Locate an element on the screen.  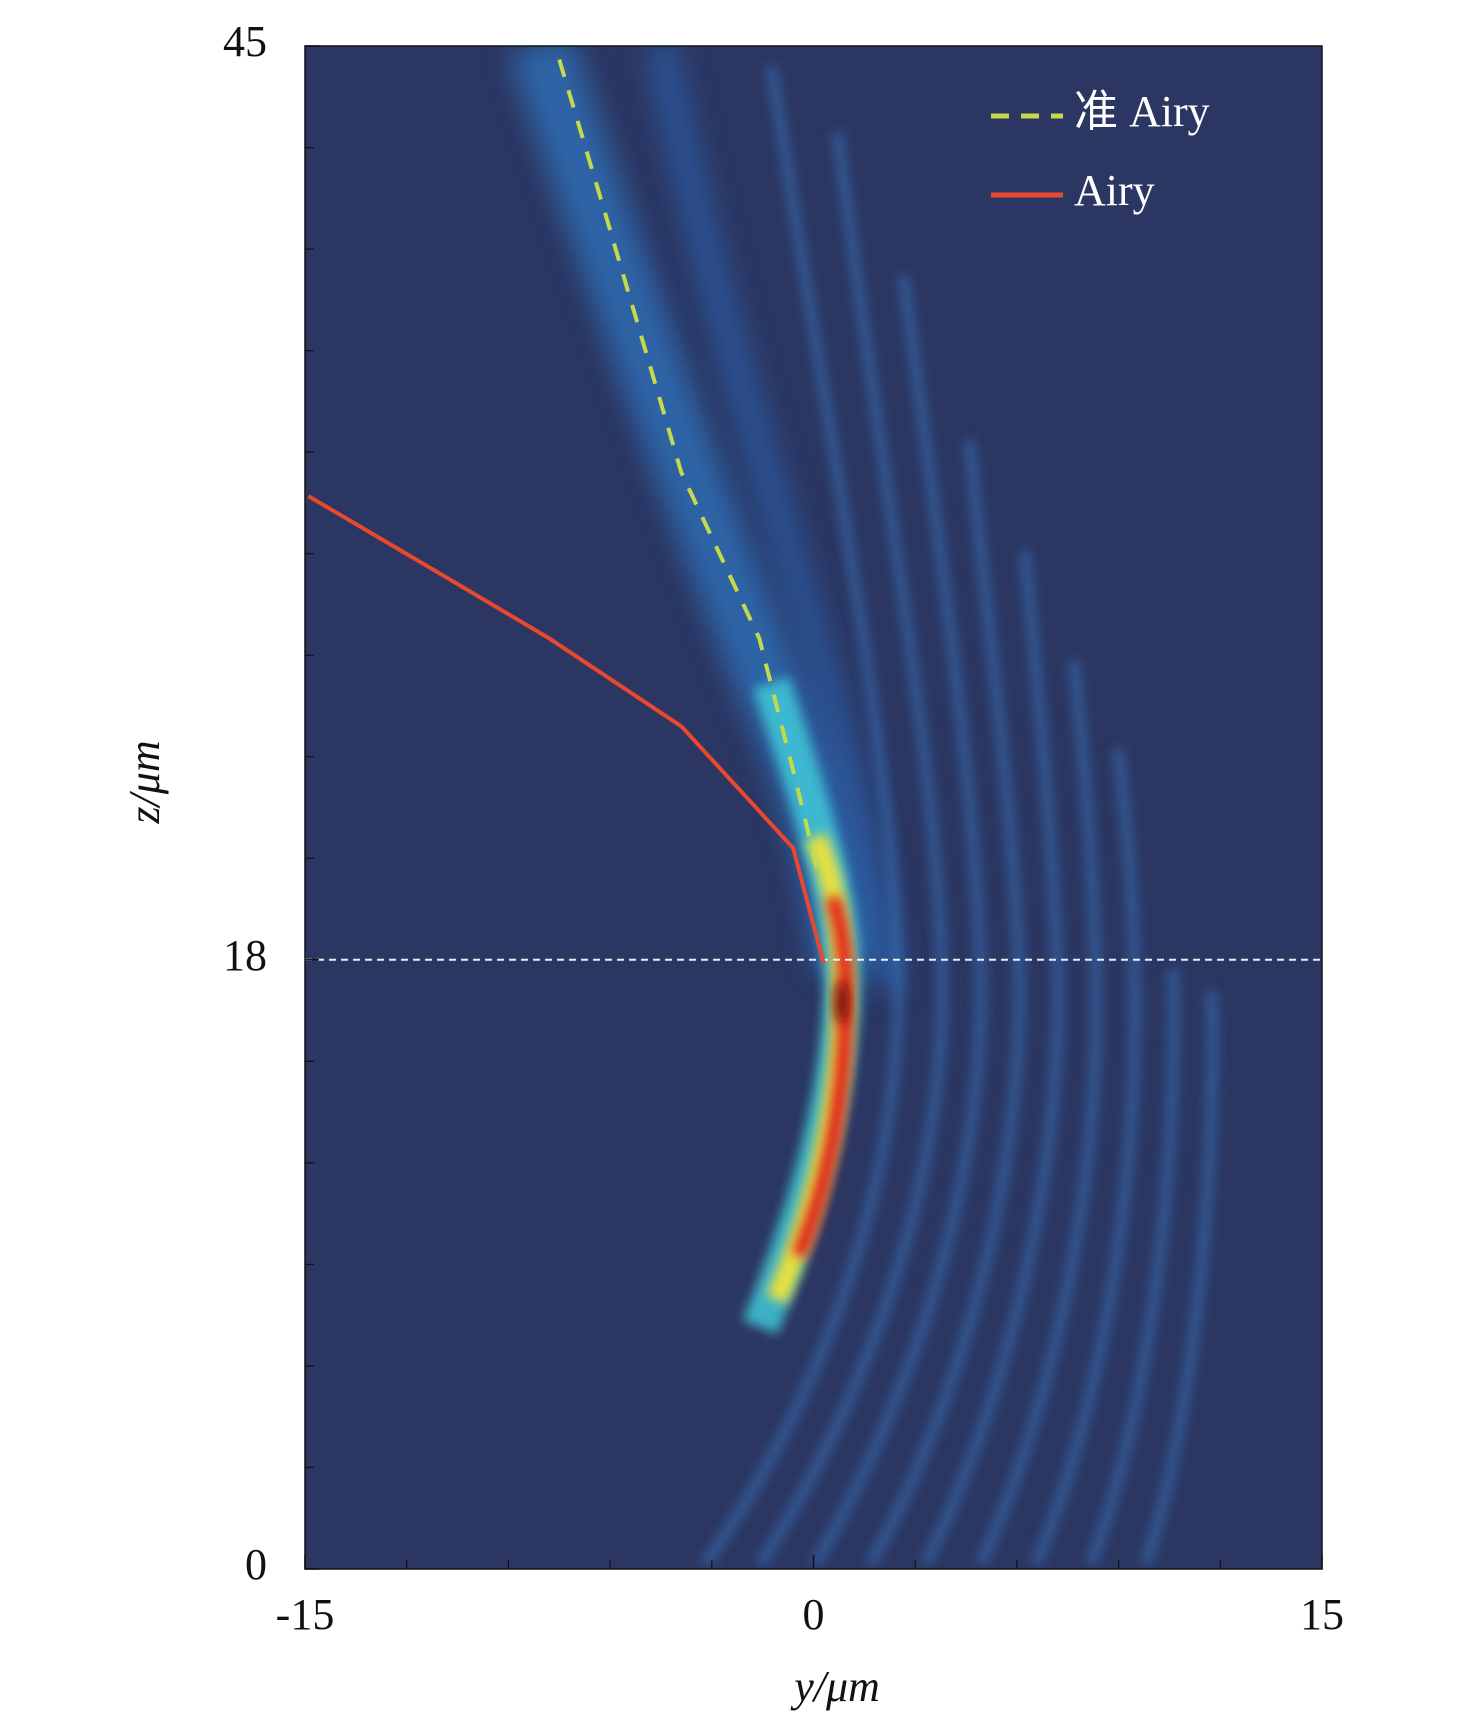
legend-label: 准 Airy is located at coordinates (1142, 111).